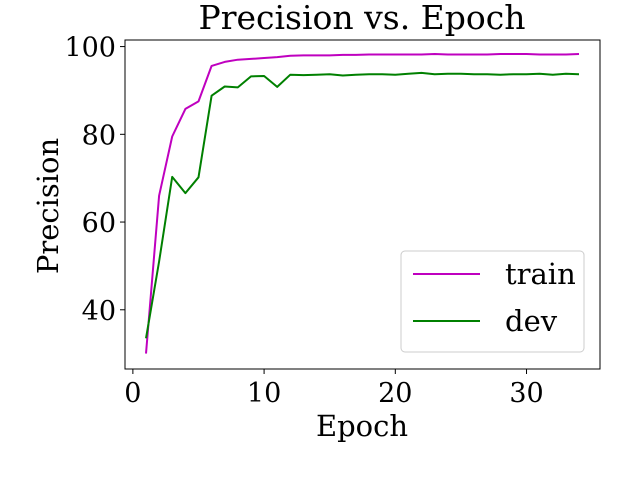 This screenshot has width=640, height=480. I want to click on y-tick-label: 100, so click(90, 48).